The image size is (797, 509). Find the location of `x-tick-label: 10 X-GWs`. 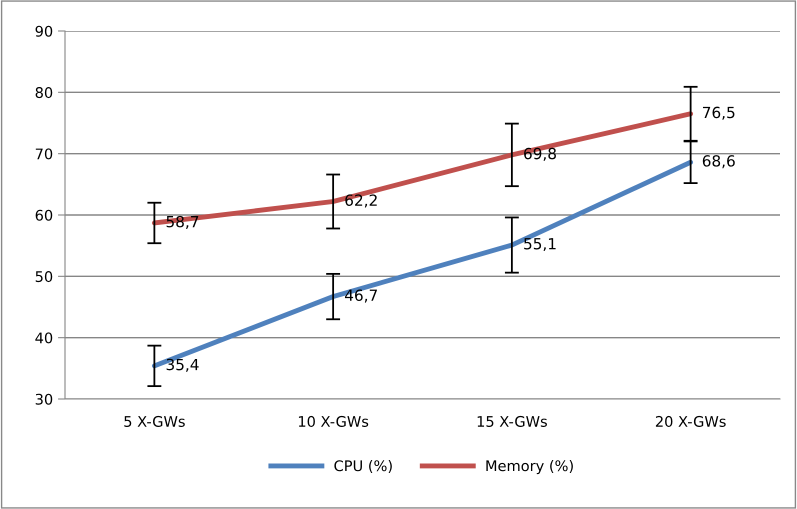

x-tick-label: 10 X-GWs is located at coordinates (333, 421).